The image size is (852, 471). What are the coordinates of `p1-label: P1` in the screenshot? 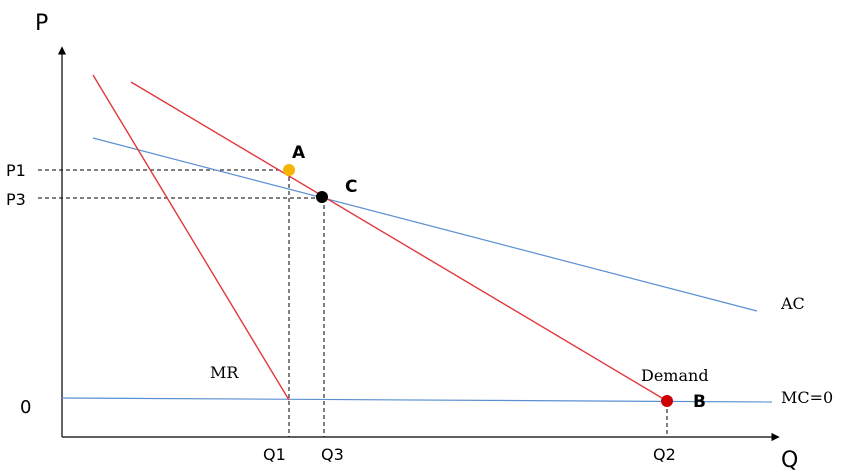 It's located at (16, 170).